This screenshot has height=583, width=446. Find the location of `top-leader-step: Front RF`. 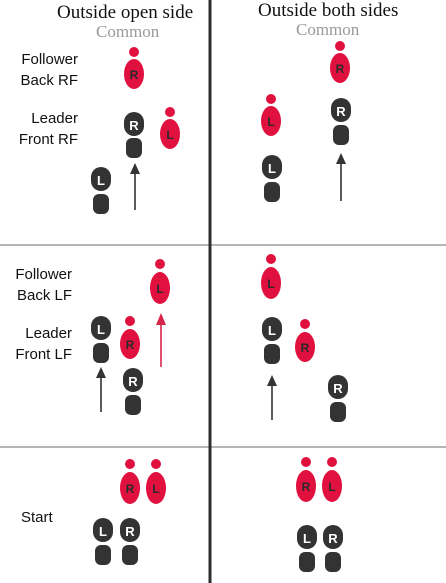

top-leader-step: Front RF is located at coordinates (48, 139).